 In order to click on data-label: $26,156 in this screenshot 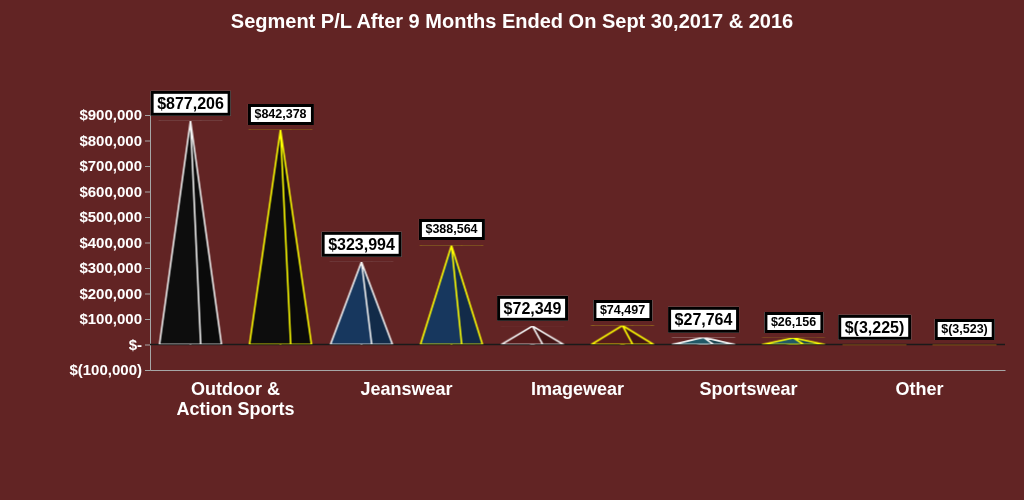, I will do `click(793, 322)`.